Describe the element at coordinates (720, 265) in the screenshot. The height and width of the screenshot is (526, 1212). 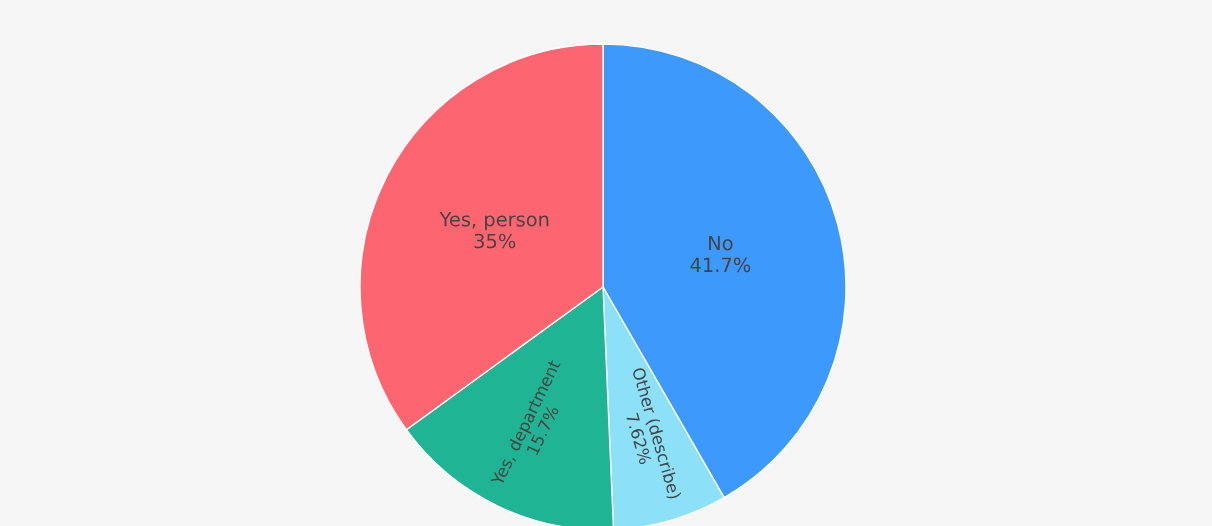
I see `data-label: 41.7%` at that location.